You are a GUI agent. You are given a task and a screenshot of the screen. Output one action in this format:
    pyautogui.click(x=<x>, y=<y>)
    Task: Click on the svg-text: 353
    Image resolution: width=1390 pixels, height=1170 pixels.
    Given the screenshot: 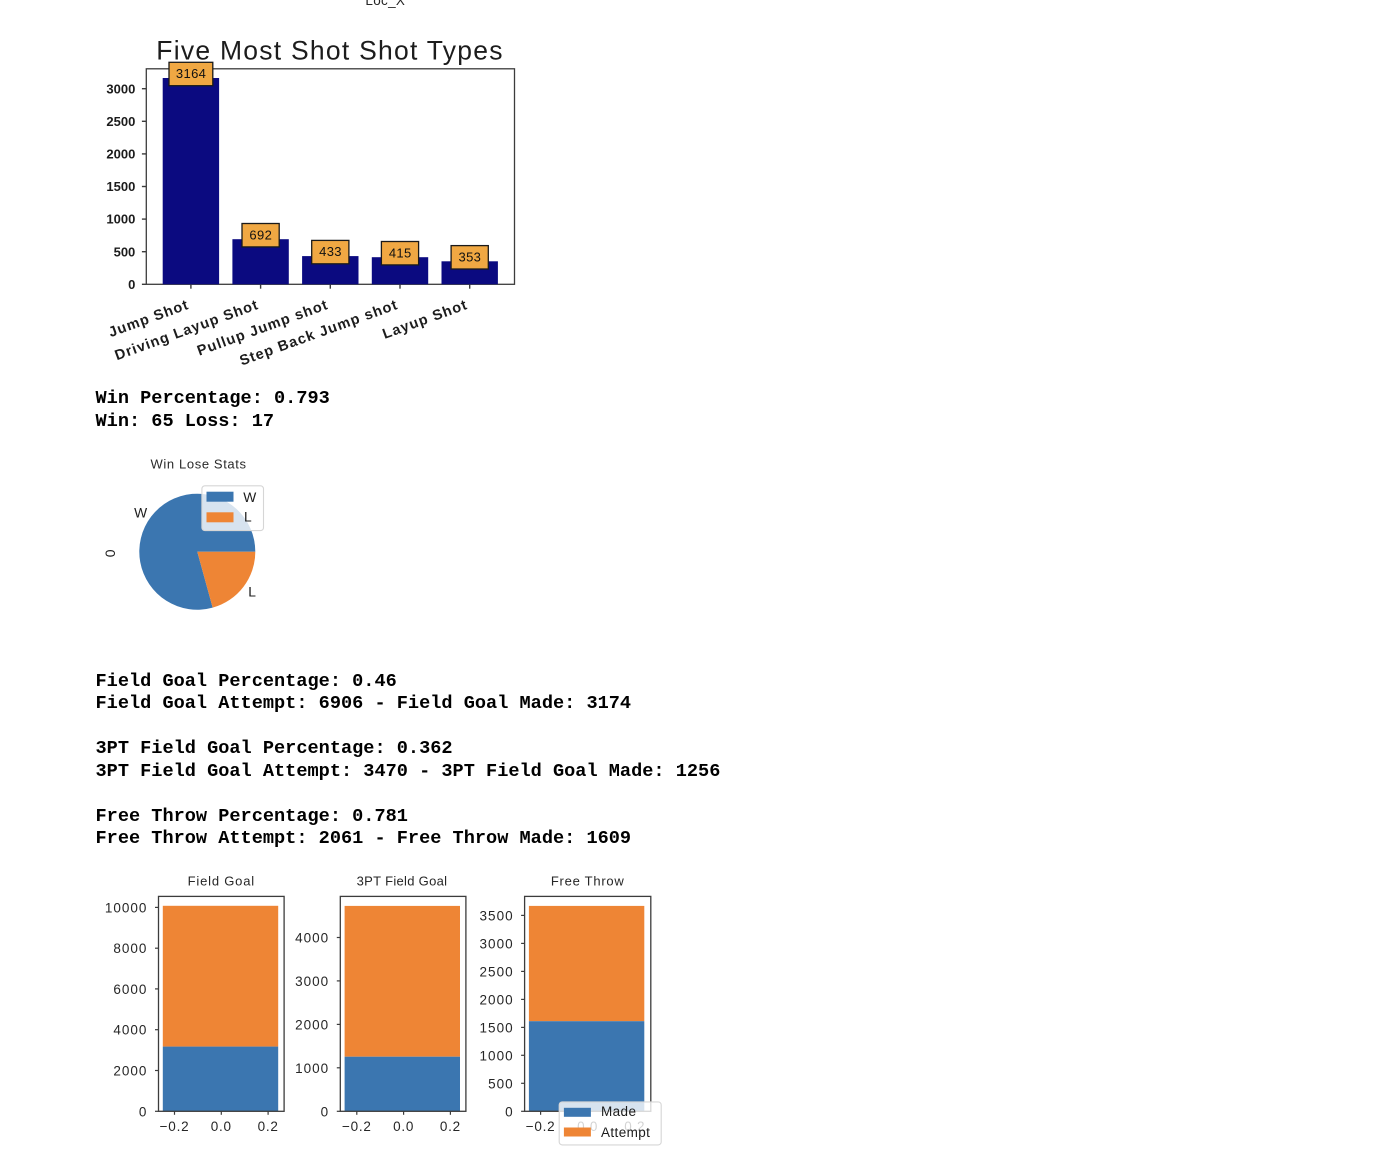 What is the action you would take?
    pyautogui.click(x=470, y=256)
    